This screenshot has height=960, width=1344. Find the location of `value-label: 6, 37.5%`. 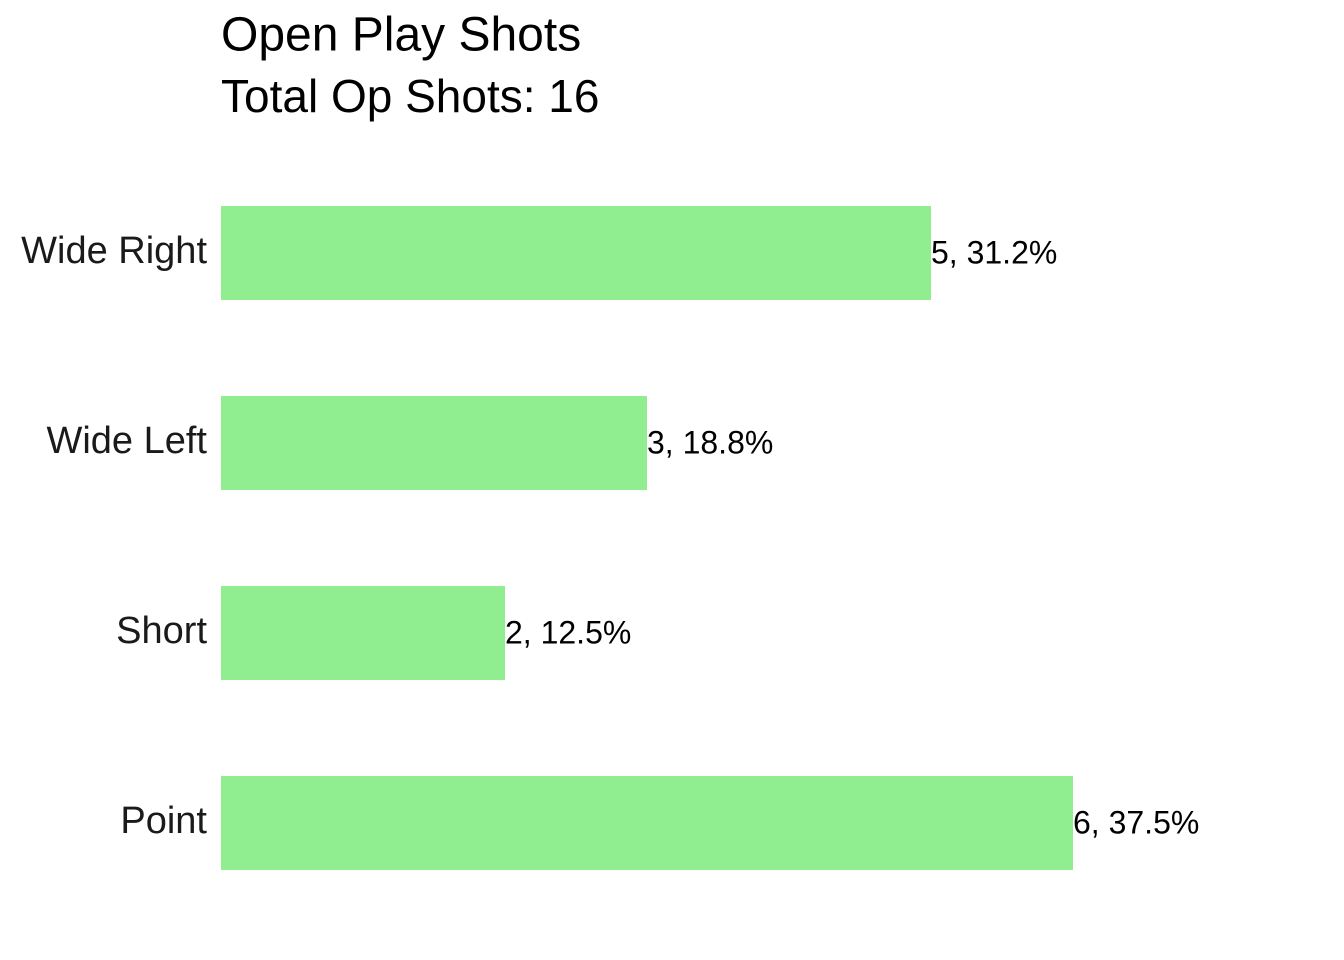

value-label: 6, 37.5% is located at coordinates (1136, 822).